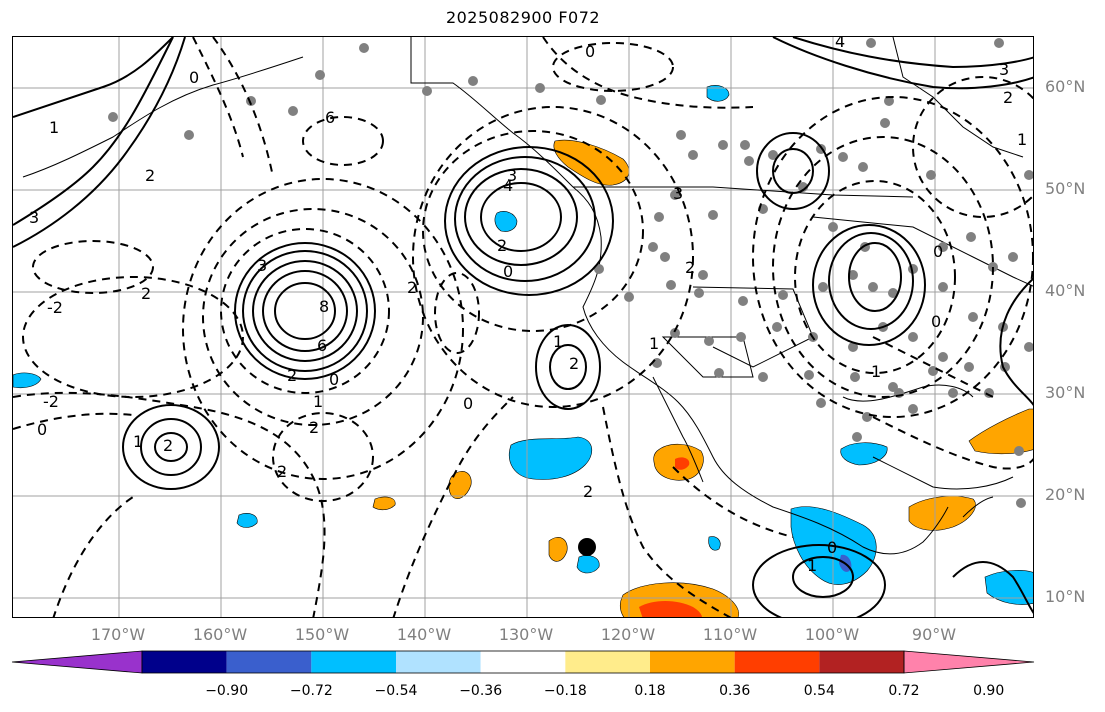 This screenshot has height=712, width=1105. What do you see at coordinates (904, 691) in the screenshot?
I see `colorbar-tick-label: 0.72` at bounding box center [904, 691].